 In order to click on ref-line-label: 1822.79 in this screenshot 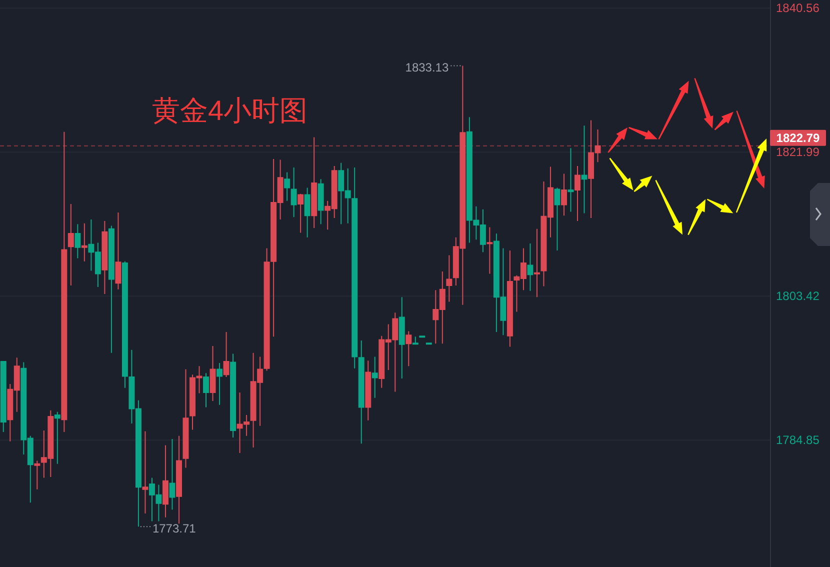, I will do `click(798, 137)`.